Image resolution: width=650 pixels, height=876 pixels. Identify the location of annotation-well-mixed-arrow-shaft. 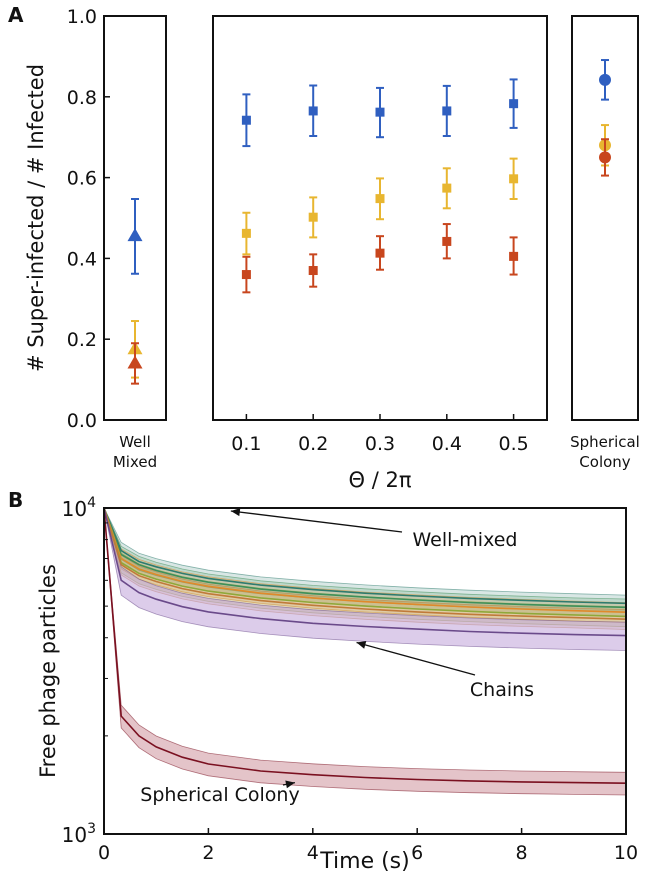
(316, 521).